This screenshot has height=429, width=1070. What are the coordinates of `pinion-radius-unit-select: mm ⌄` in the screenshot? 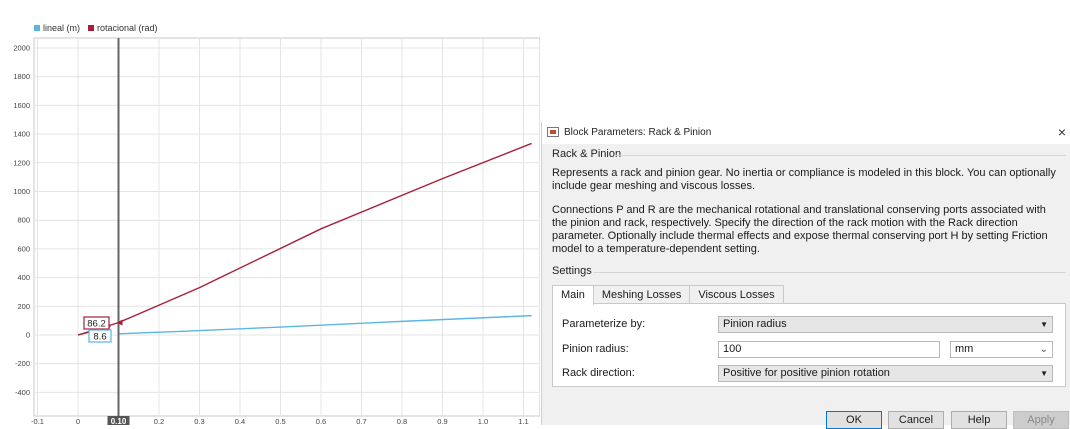 It's located at (1001, 349).